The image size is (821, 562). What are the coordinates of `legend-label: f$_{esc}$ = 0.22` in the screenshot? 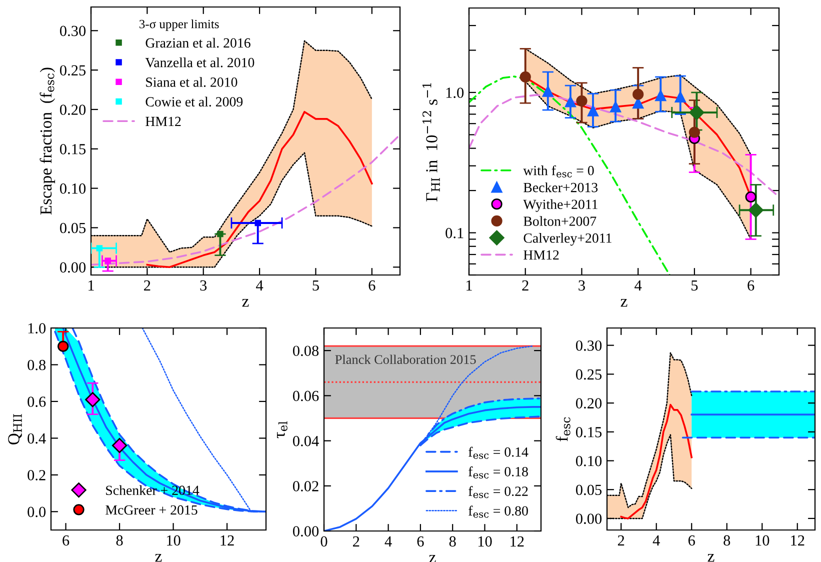 It's located at (498, 492).